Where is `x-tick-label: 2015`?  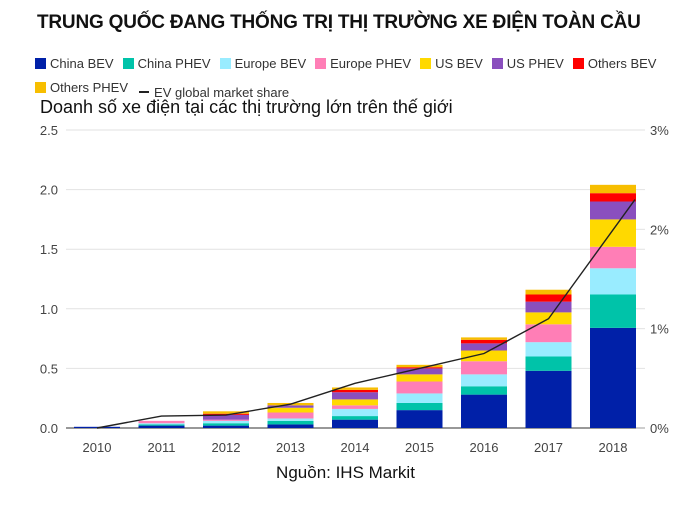 x-tick-label: 2015 is located at coordinates (419, 447).